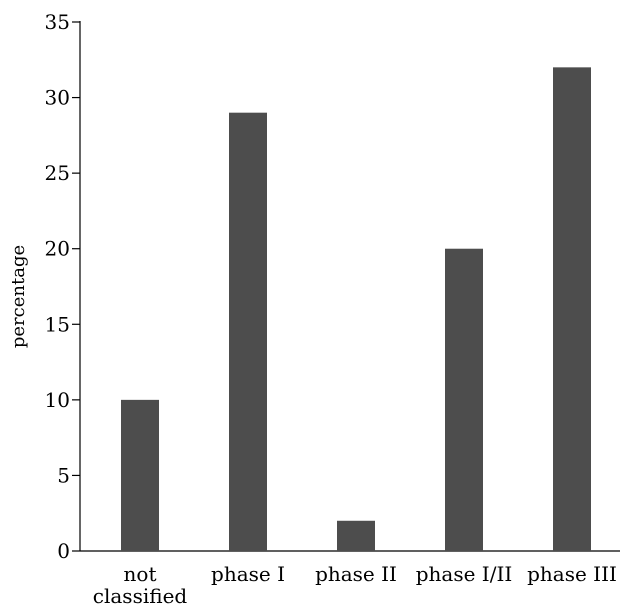 The height and width of the screenshot is (608, 639). What do you see at coordinates (63, 551) in the screenshot?
I see `y-tick-label: 0` at bounding box center [63, 551].